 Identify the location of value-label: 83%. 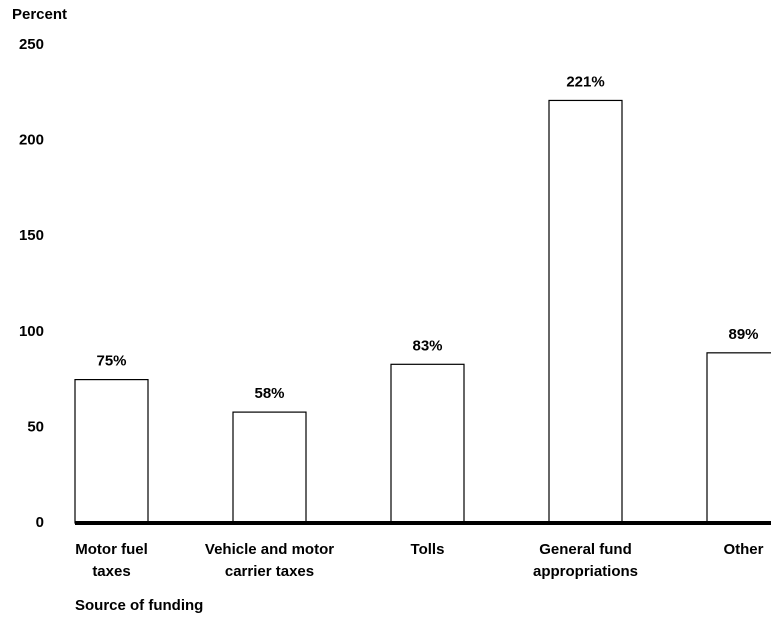
(427, 345).